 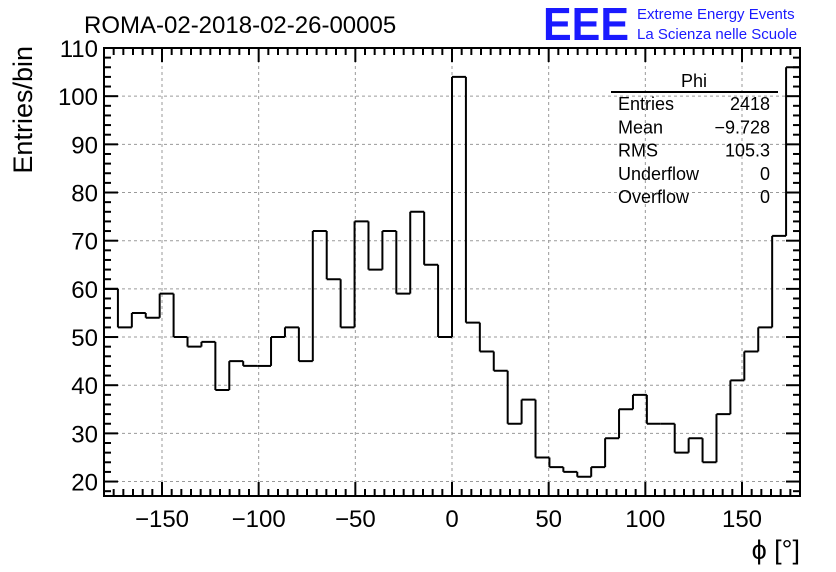 I want to click on y-tick-label: 80, so click(x=84, y=194).